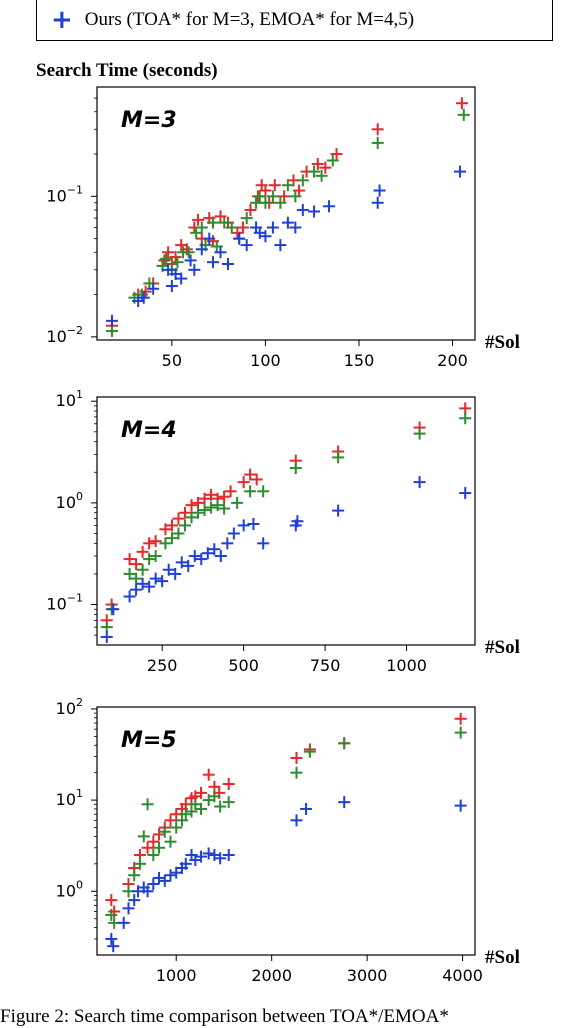  I want to click on y-tick-label: 10⁻¹, so click(64, 603).